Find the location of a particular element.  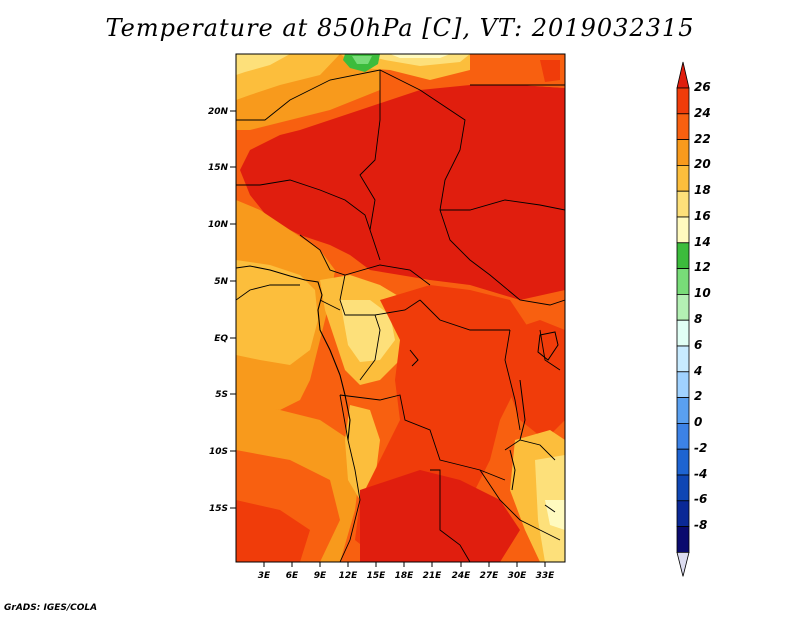

lat-label: 5N is located at coordinates (221, 282).